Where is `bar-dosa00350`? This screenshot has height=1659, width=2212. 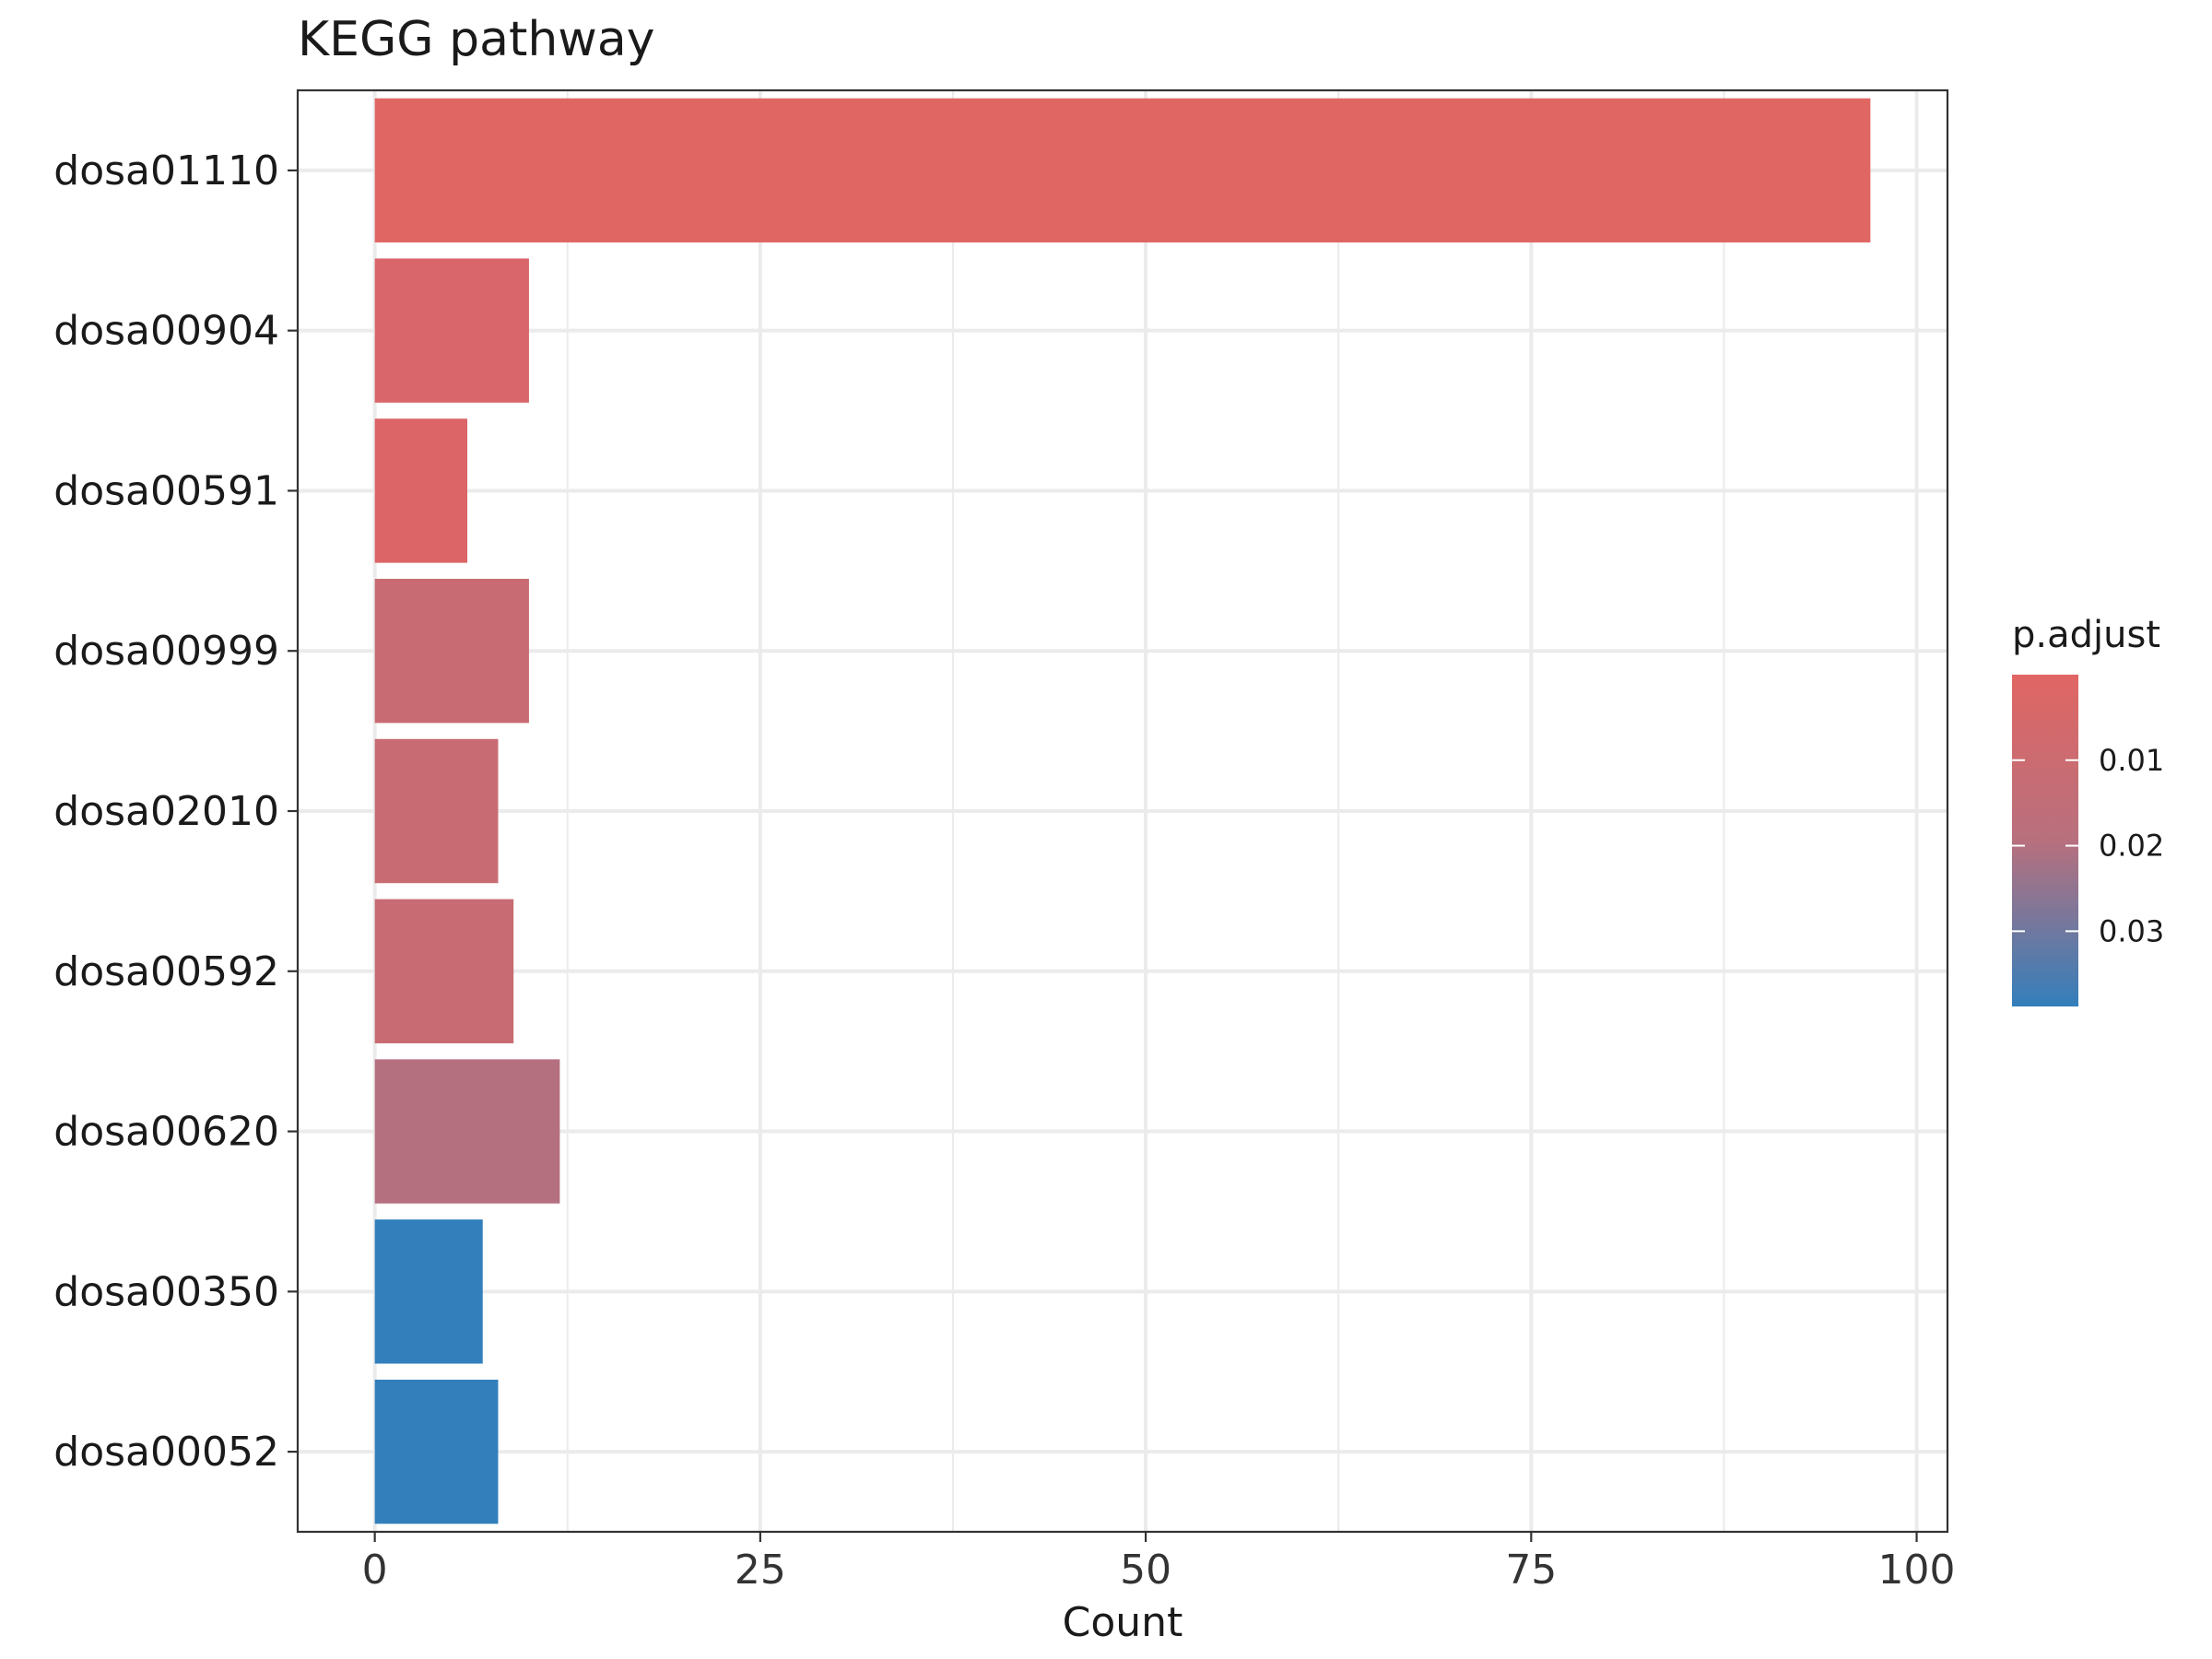 bar-dosa00350 is located at coordinates (428, 1291).